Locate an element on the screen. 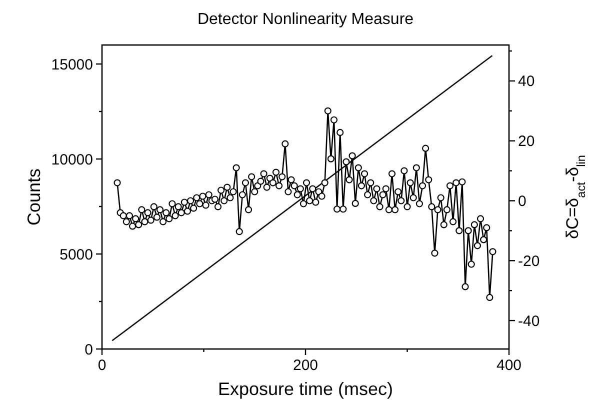 The image size is (595, 407). y2-tick-label: -20 is located at coordinates (529, 261).